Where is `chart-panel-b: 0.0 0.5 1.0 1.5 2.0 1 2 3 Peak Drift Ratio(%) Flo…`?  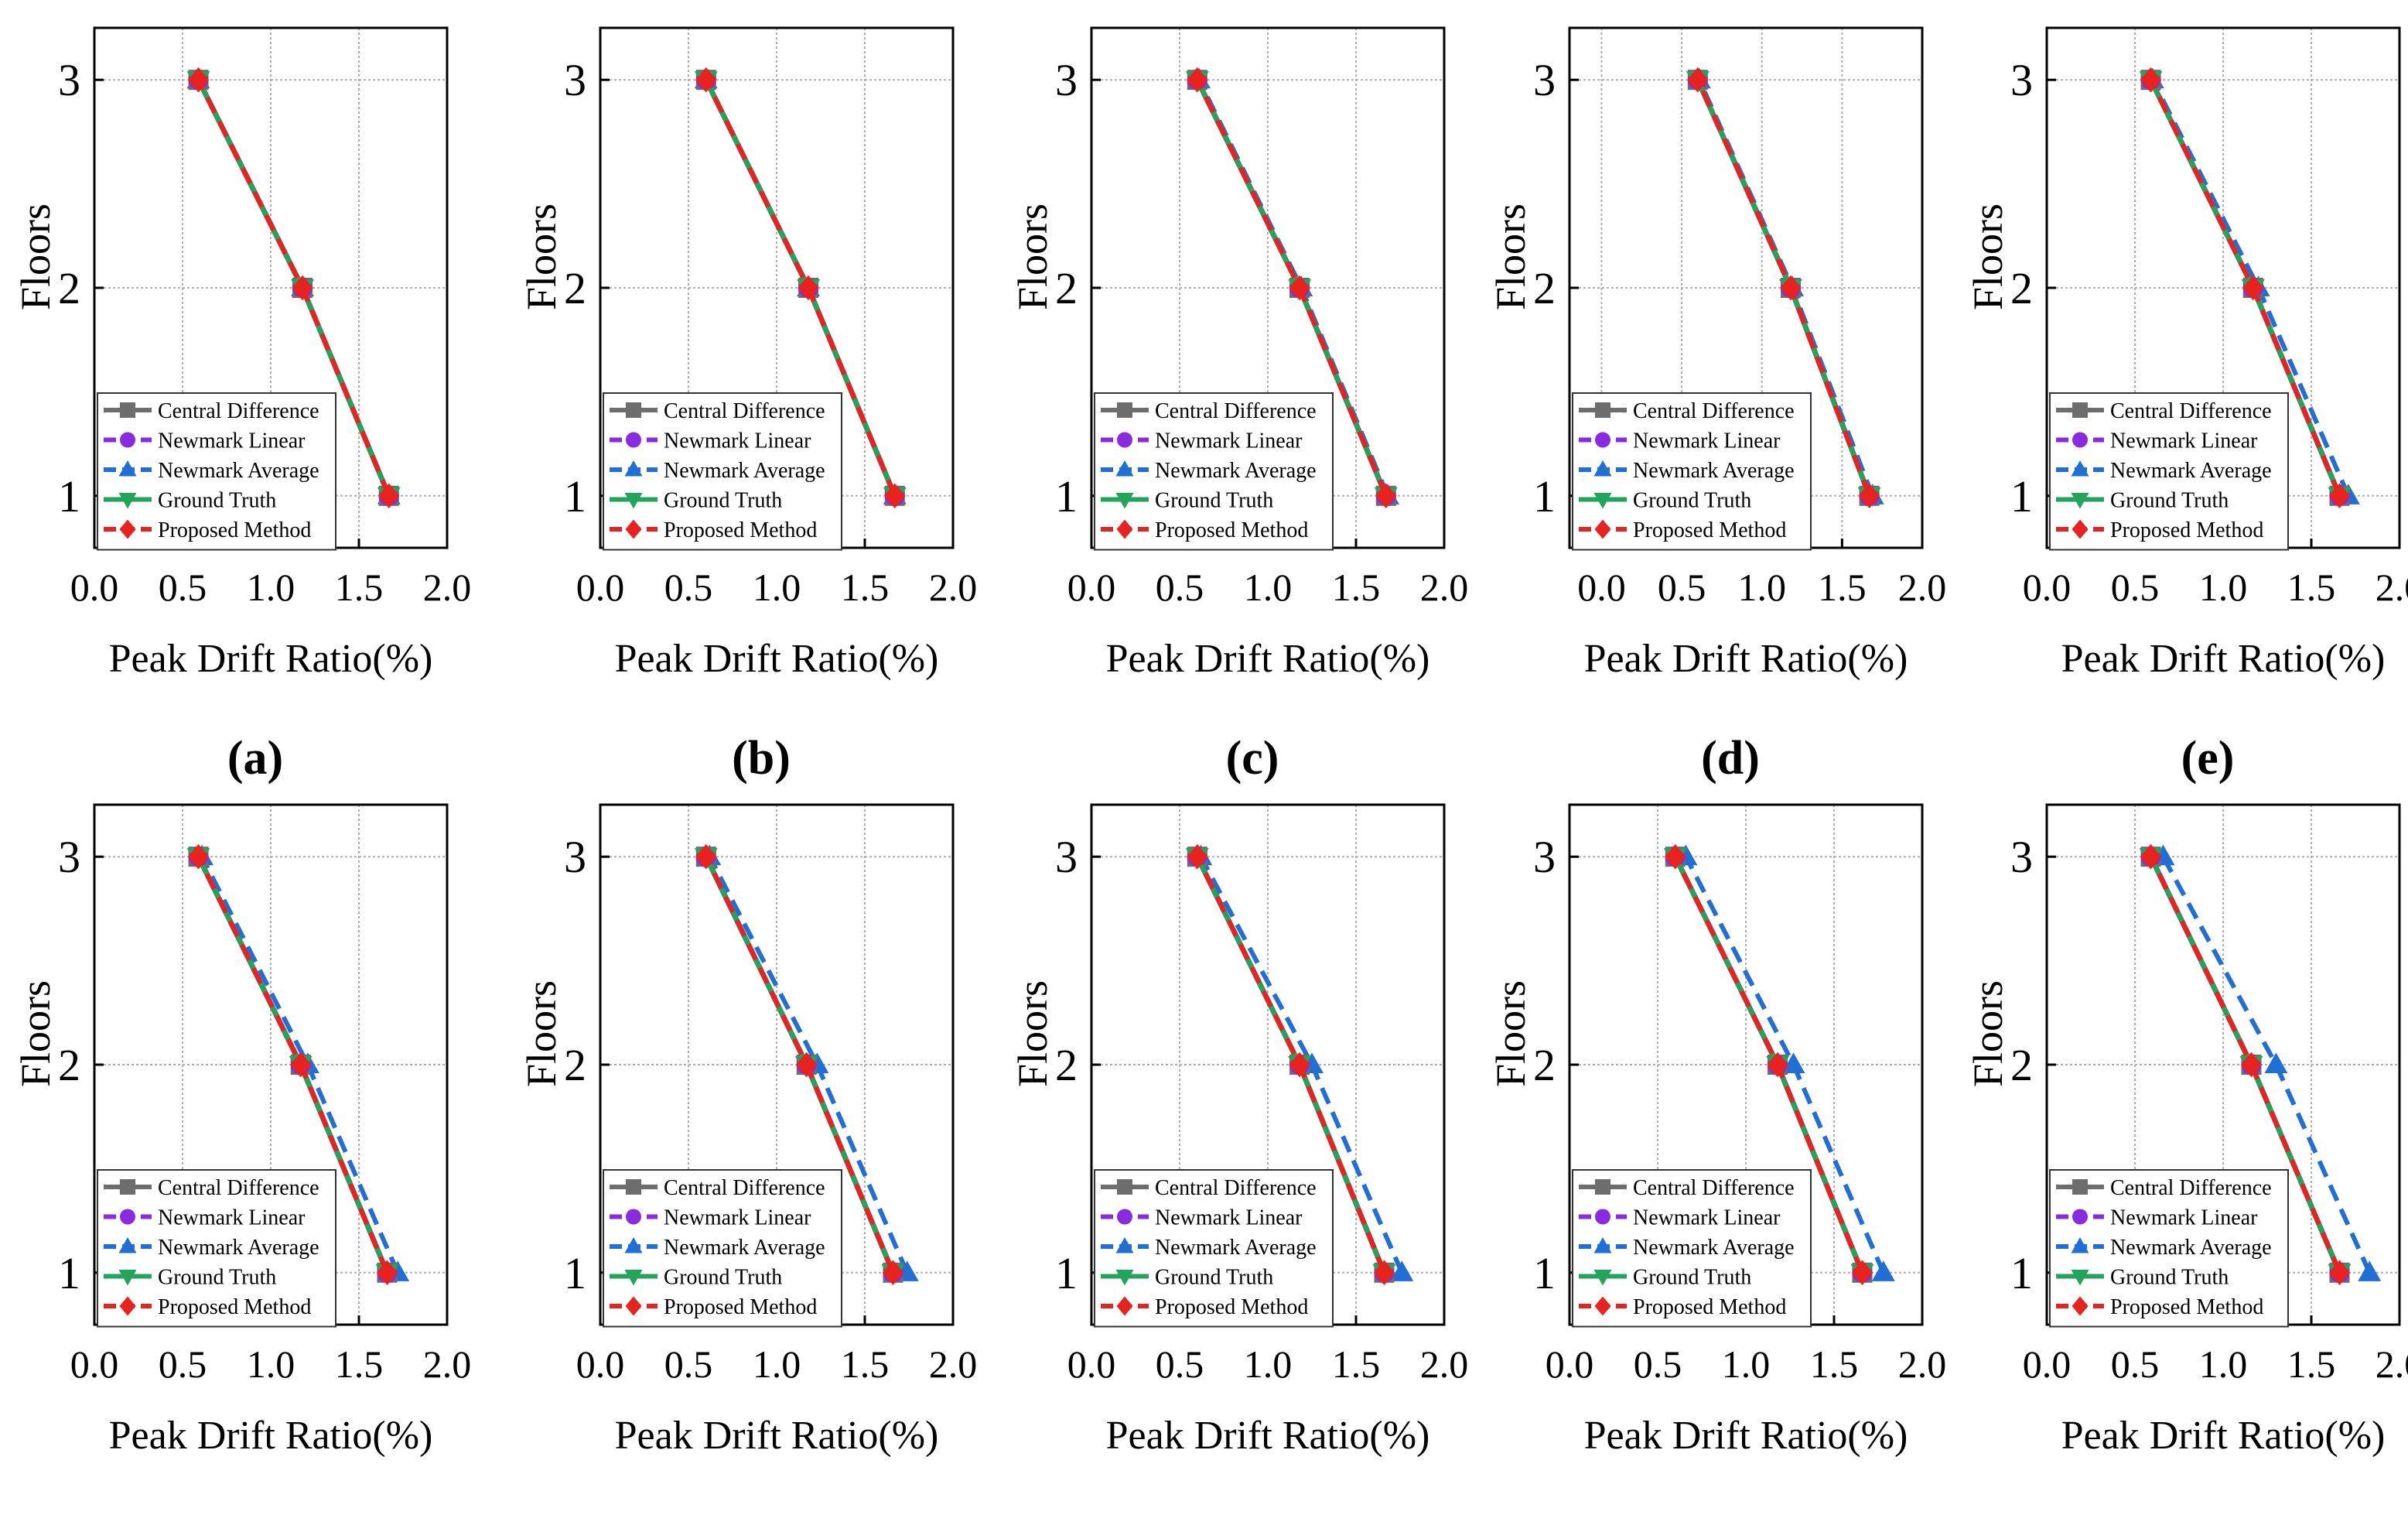 chart-panel-b: 0.0 0.5 1.0 1.5 2.0 1 2 3 Peak Drift Ratio(%) Flo… is located at coordinates (748, 405).